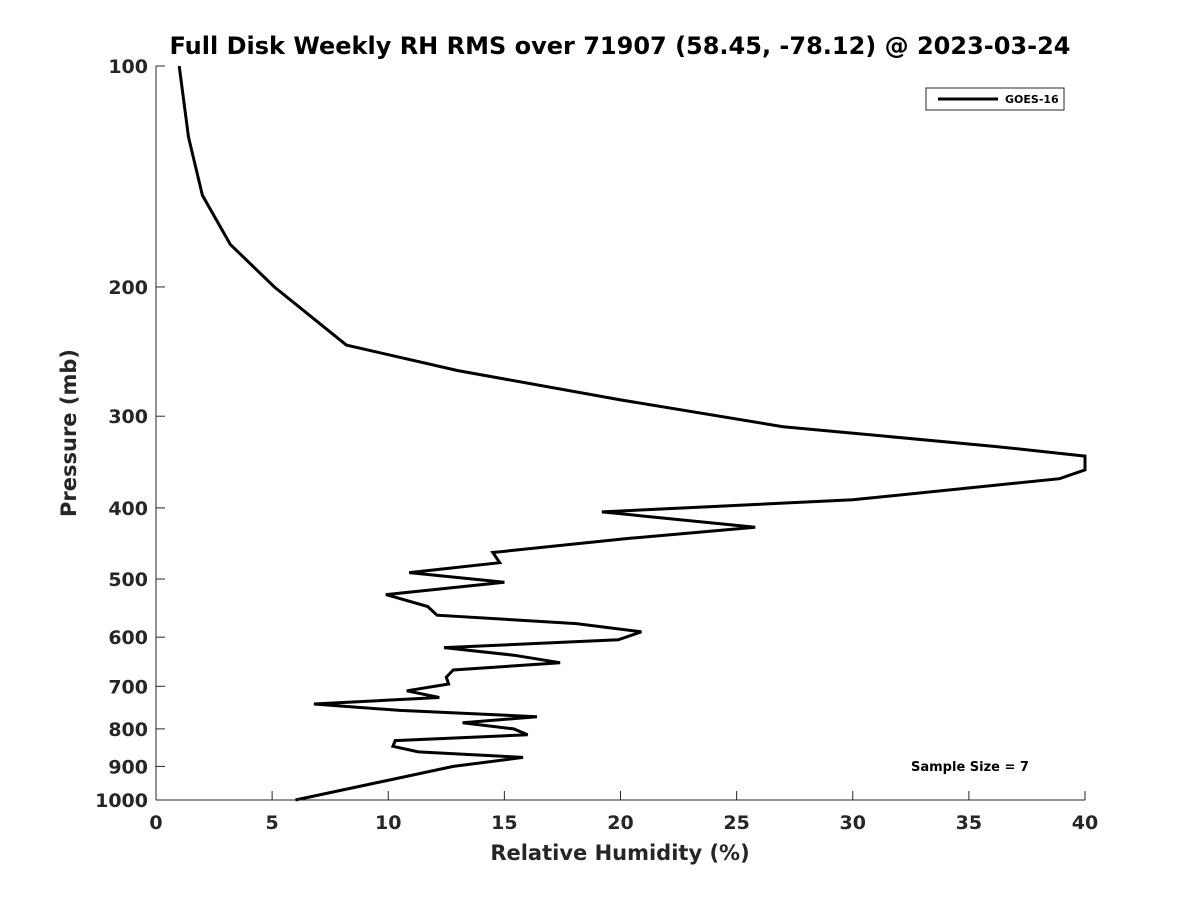  Describe the element at coordinates (620, 823) in the screenshot. I see `x-tick-label: 20` at that location.